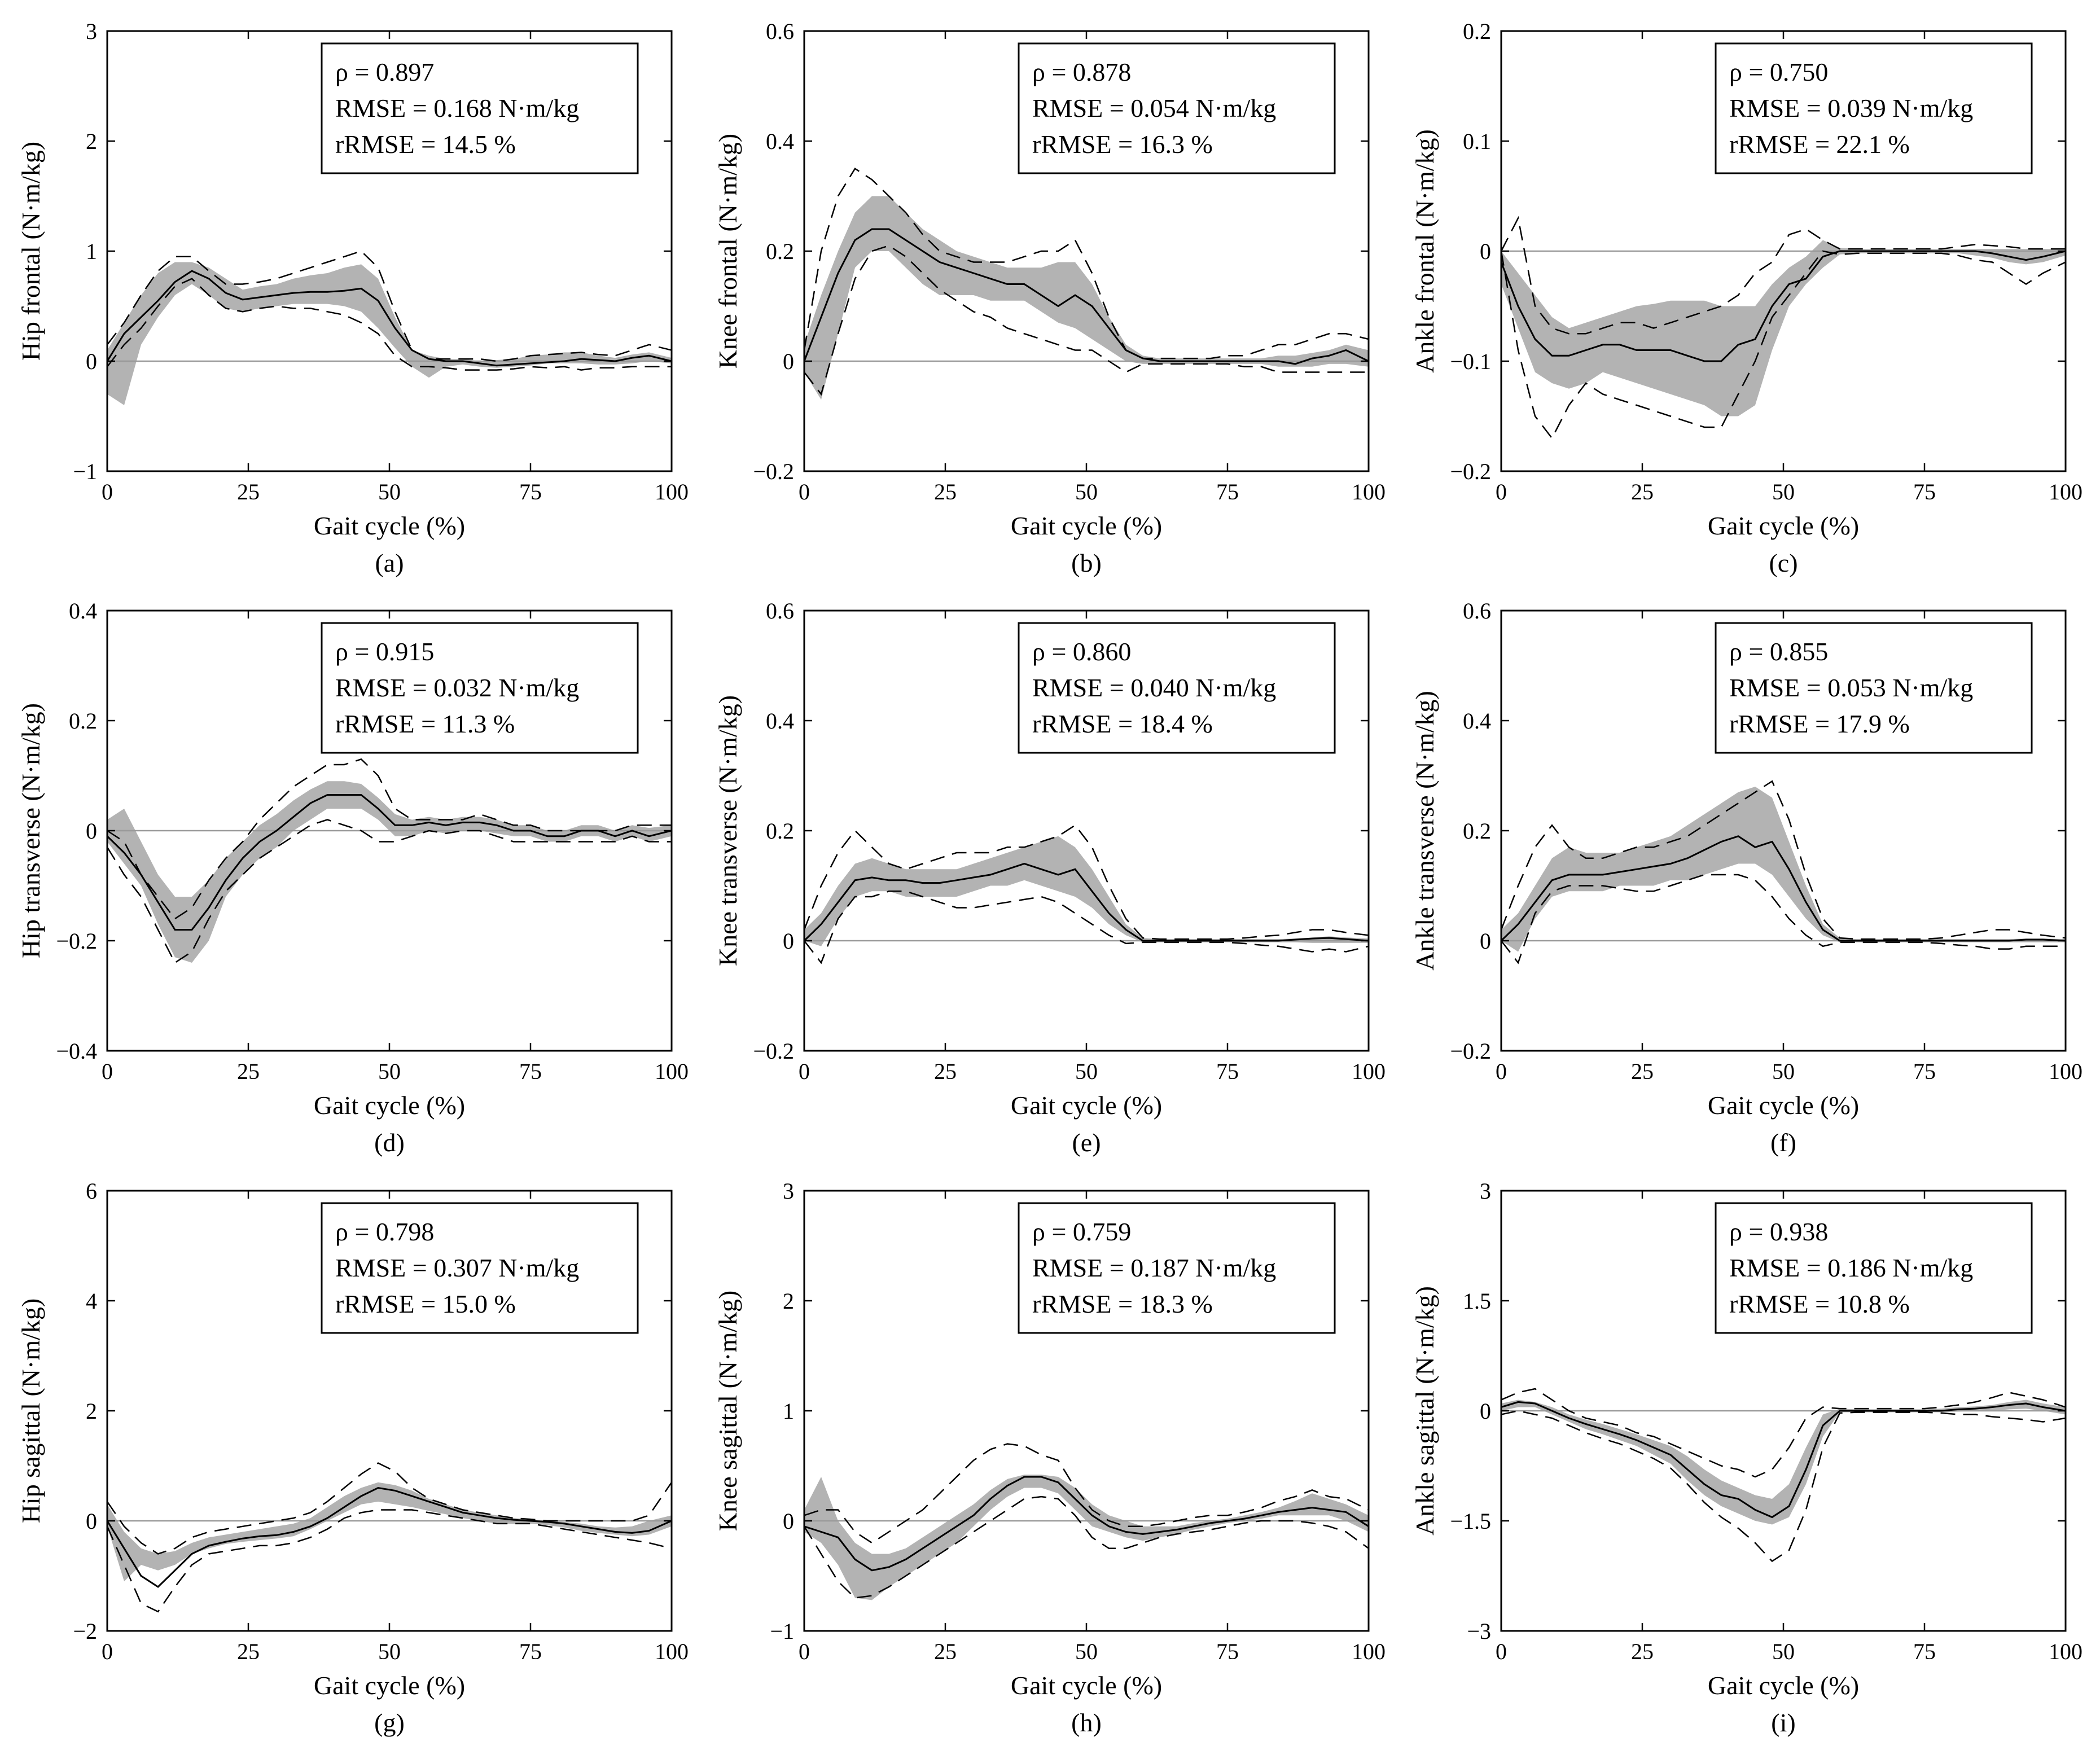 The height and width of the screenshot is (1759, 2100). What do you see at coordinates (1086, 563) in the screenshot?
I see `panel-tag: (b)` at bounding box center [1086, 563].